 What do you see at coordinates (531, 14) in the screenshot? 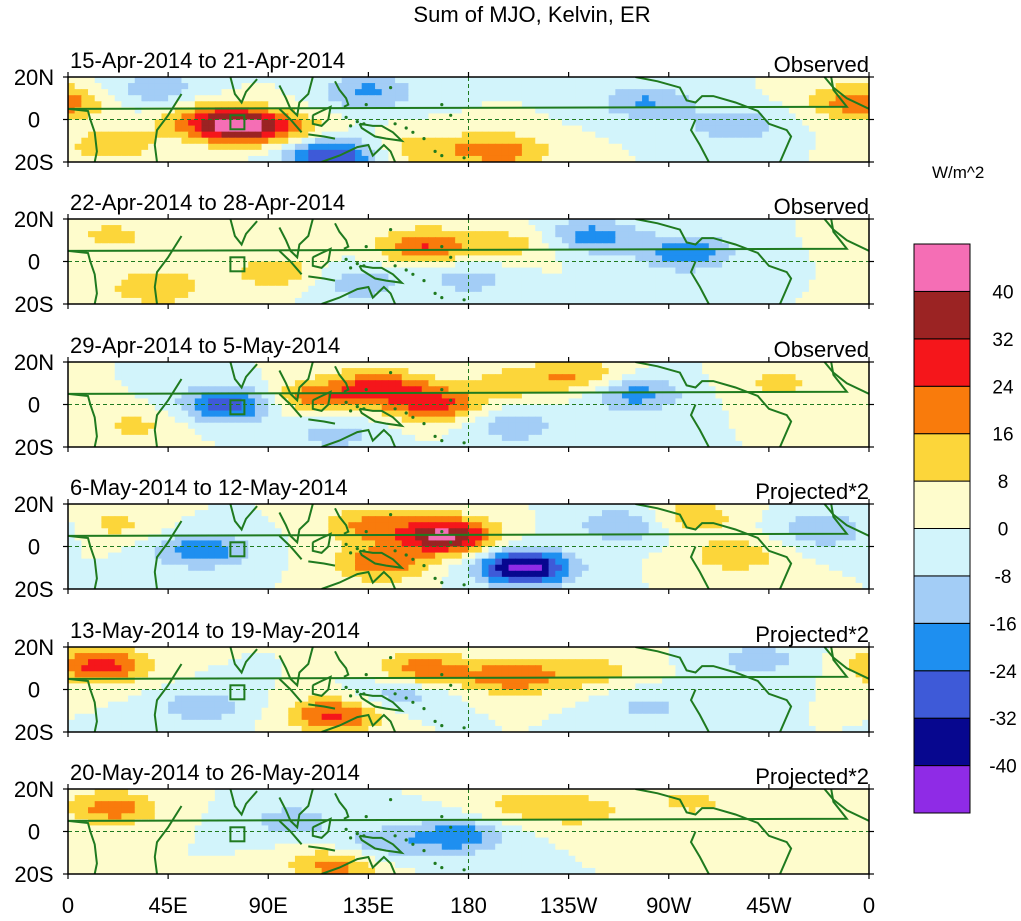
I see `chart-title: Sum of MJO, Kelvin, ER` at bounding box center [531, 14].